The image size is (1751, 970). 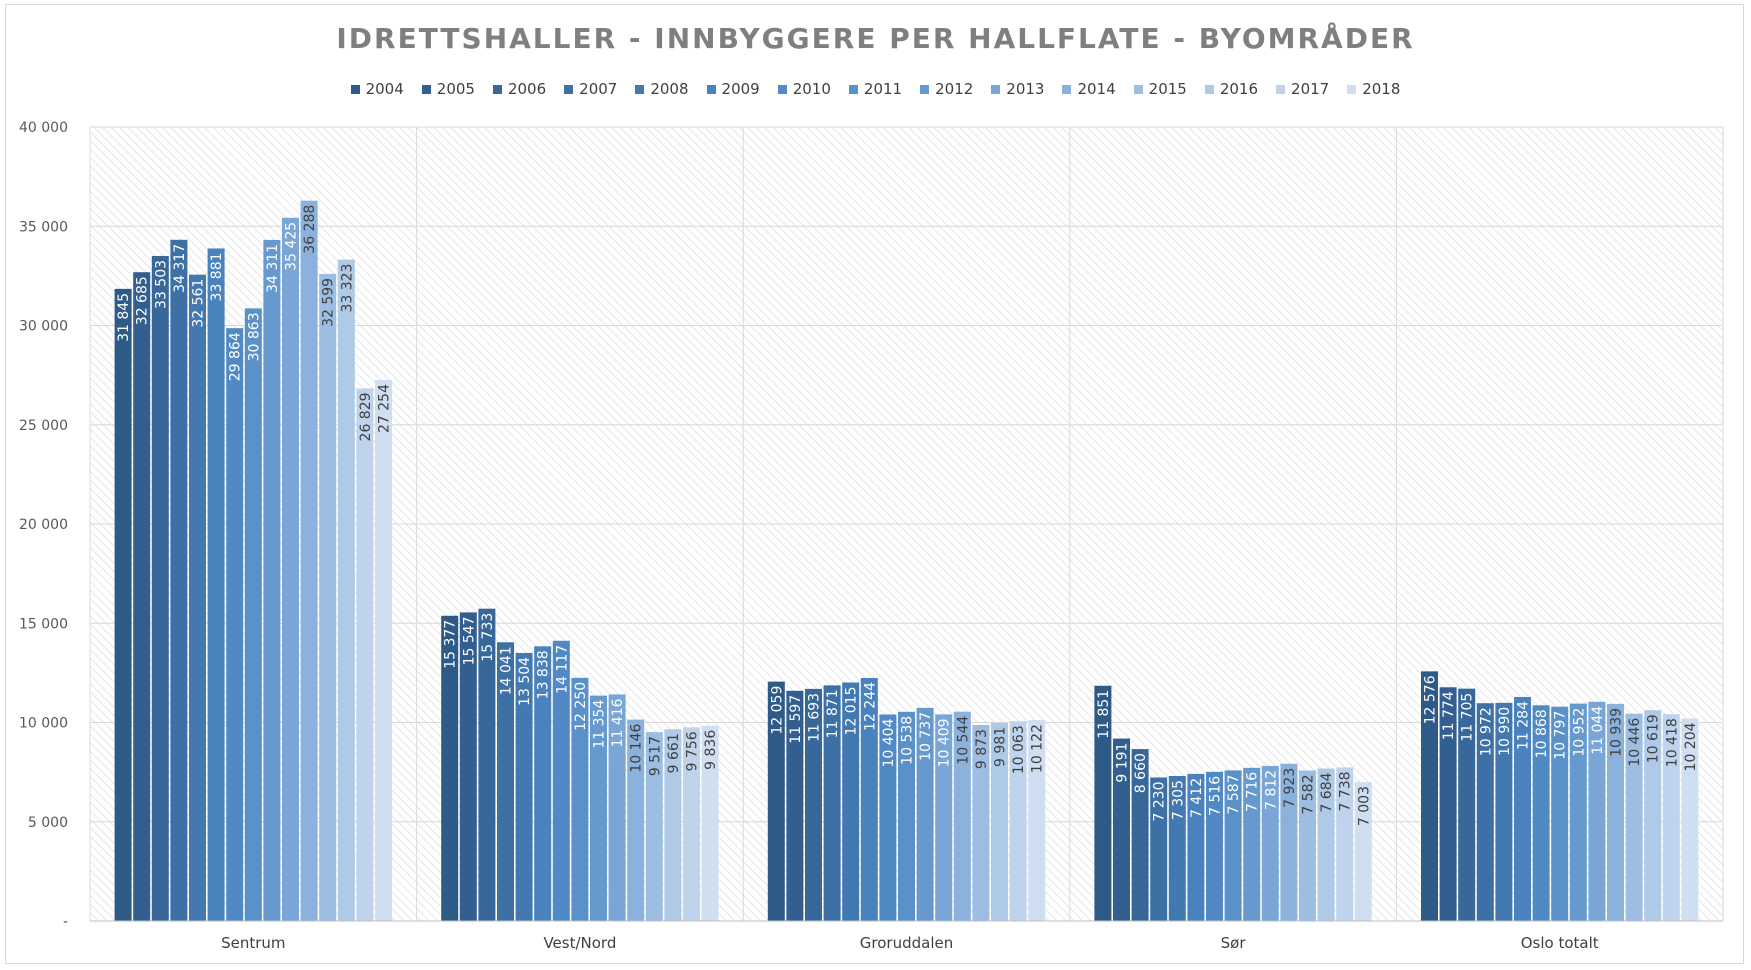 What do you see at coordinates (1197, 798) in the screenshot?
I see `bar-value-label: 7 412` at bounding box center [1197, 798].